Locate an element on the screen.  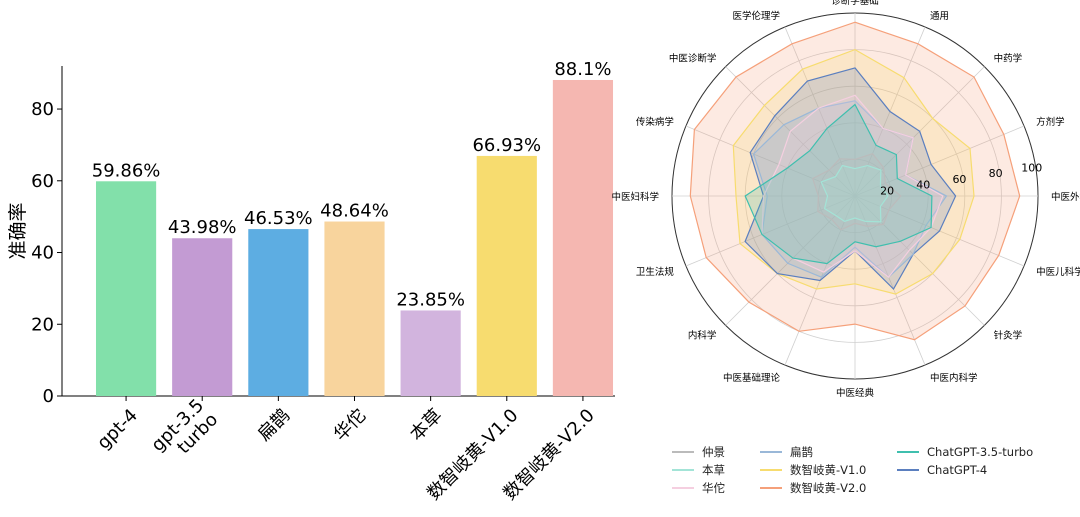
radar-axis-label: 中医儿科学 is located at coordinates (1058, 272).